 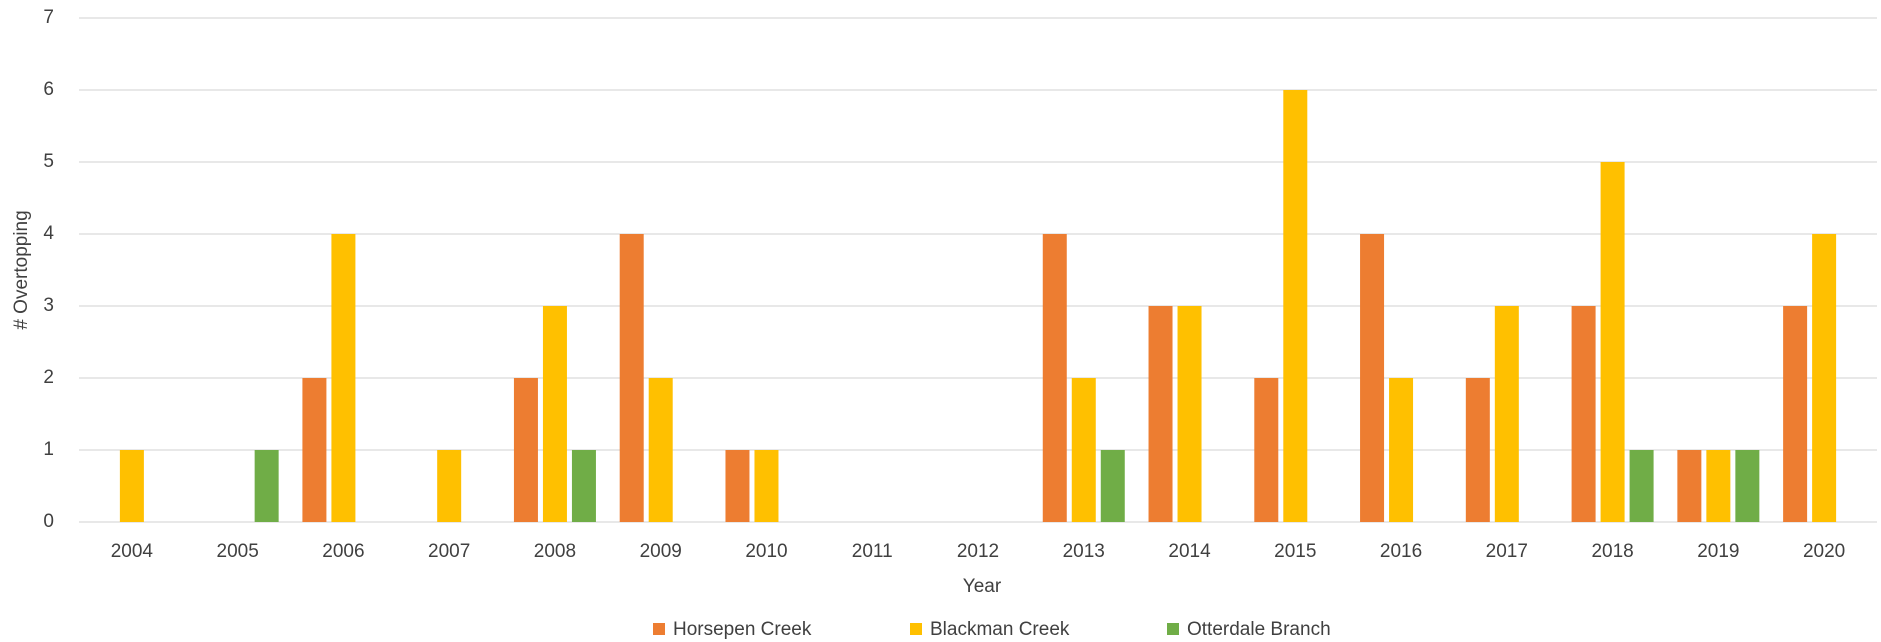 I want to click on x-tick-label: 2013, so click(x=1084, y=551).